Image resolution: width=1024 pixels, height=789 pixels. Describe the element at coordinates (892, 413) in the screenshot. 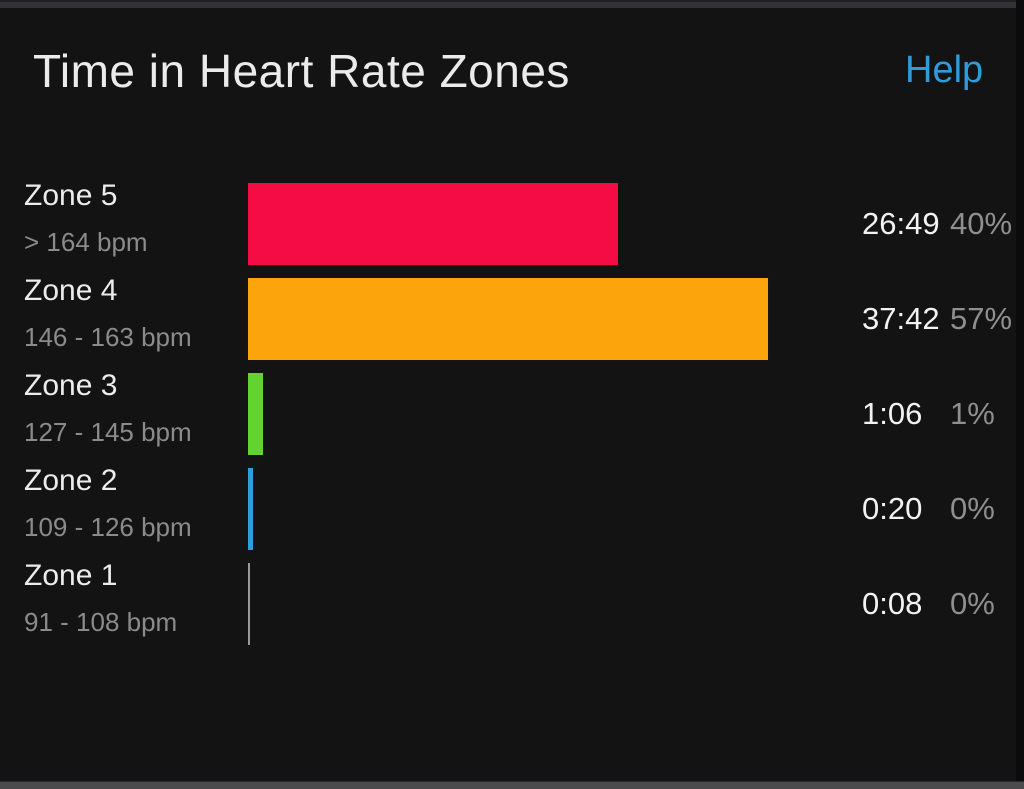

I see `zone-time-value: 1:06` at that location.